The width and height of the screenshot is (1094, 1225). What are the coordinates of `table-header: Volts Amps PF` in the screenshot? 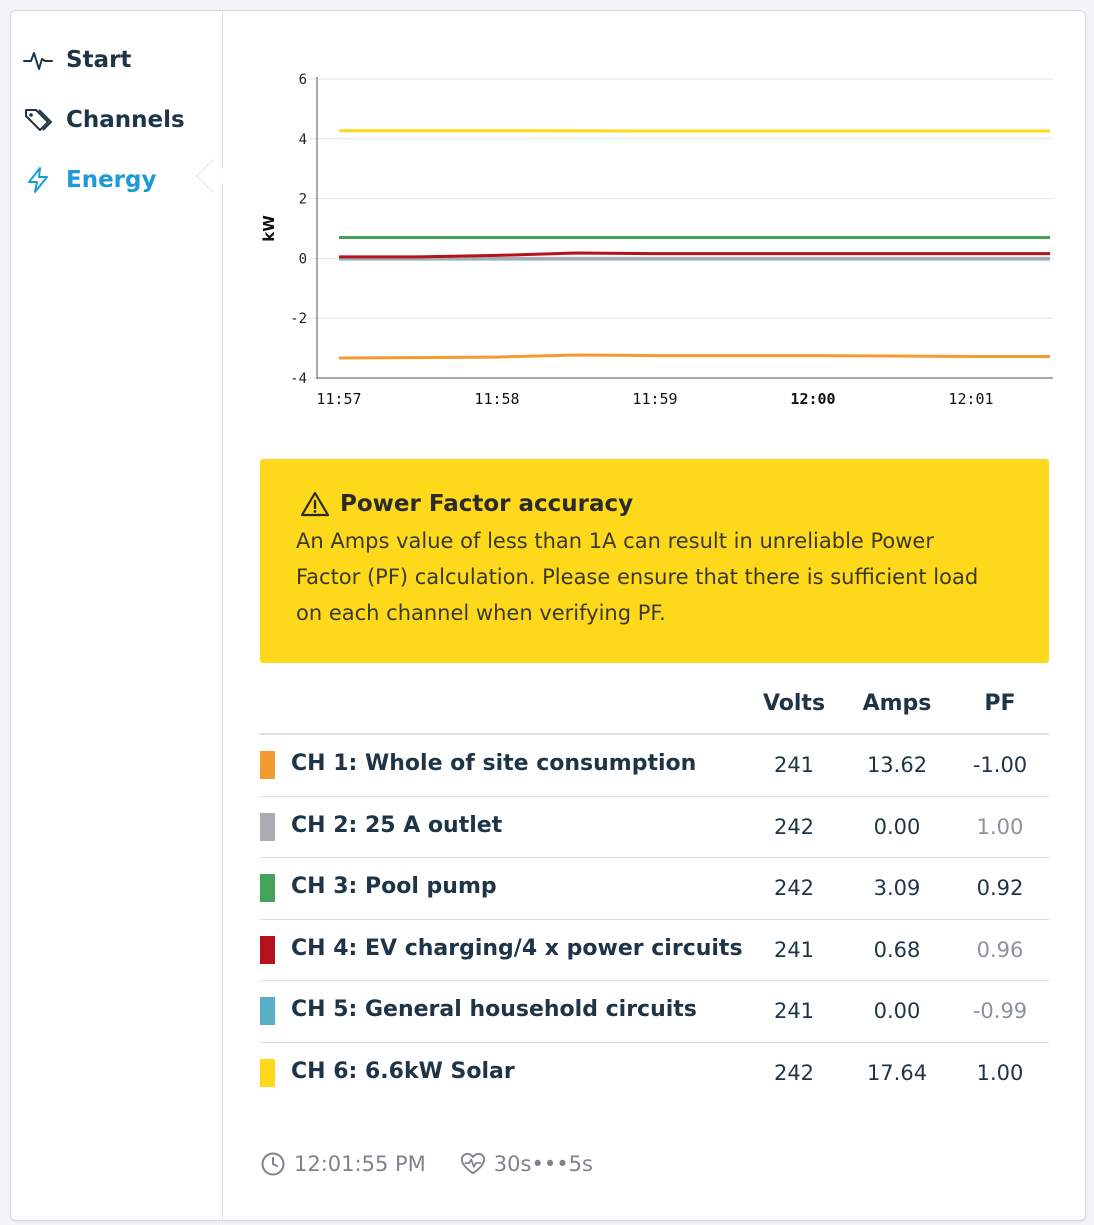 It's located at (654, 709).